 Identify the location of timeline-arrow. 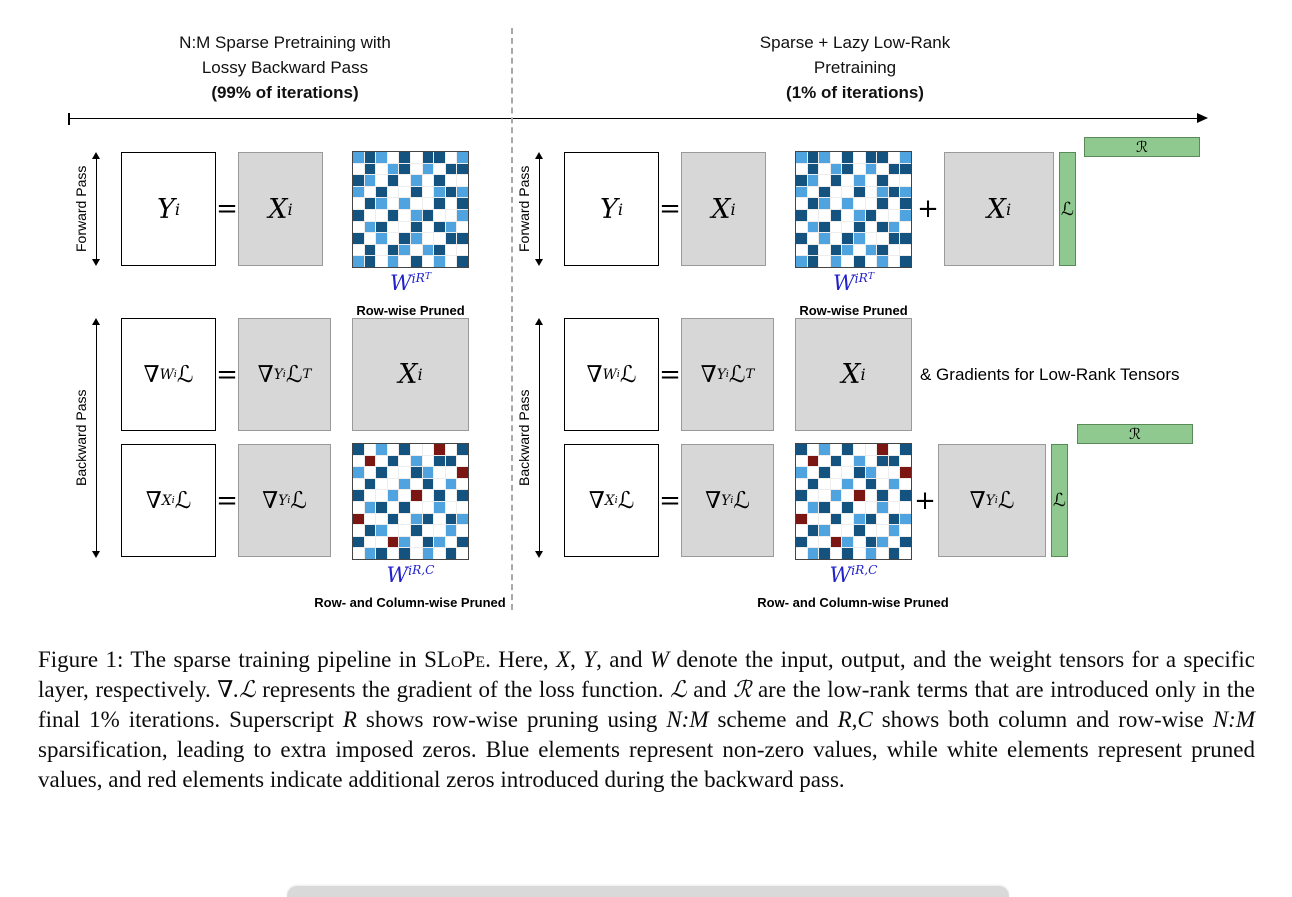
(638, 119).